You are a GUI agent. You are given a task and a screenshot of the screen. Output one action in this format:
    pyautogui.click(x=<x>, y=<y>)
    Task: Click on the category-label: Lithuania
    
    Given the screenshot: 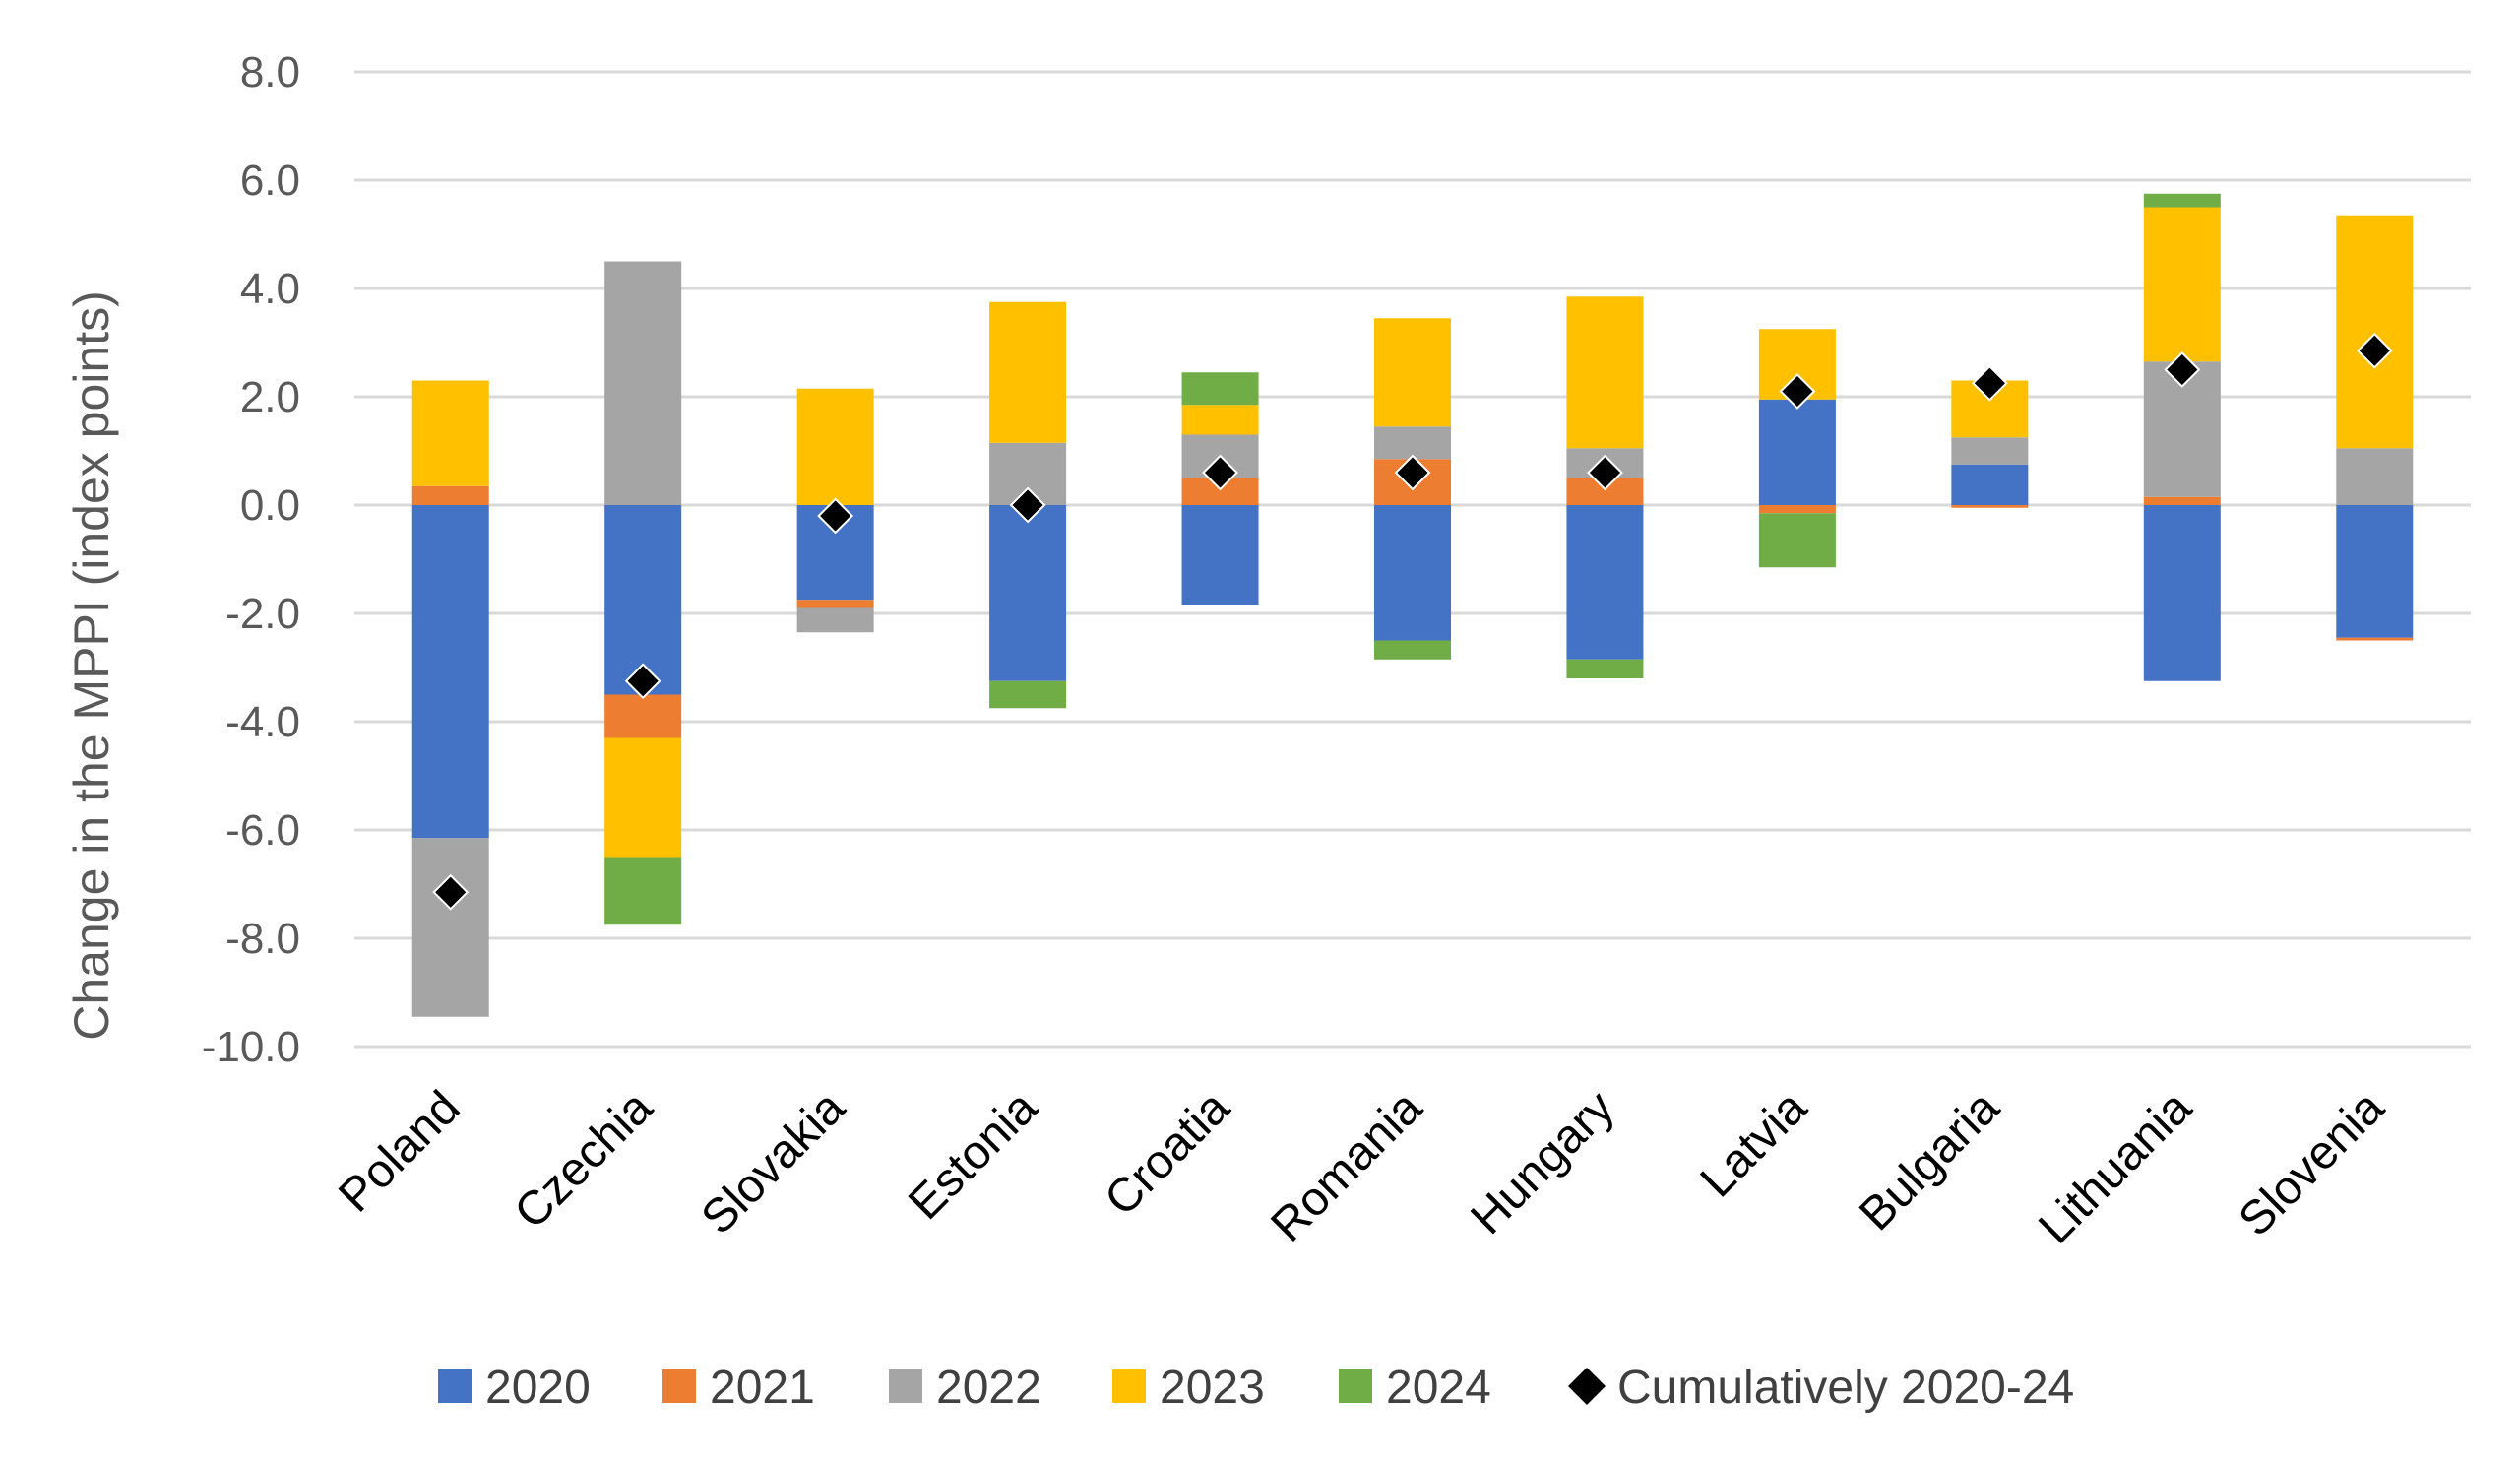 What is the action you would take?
    pyautogui.click(x=2115, y=1167)
    